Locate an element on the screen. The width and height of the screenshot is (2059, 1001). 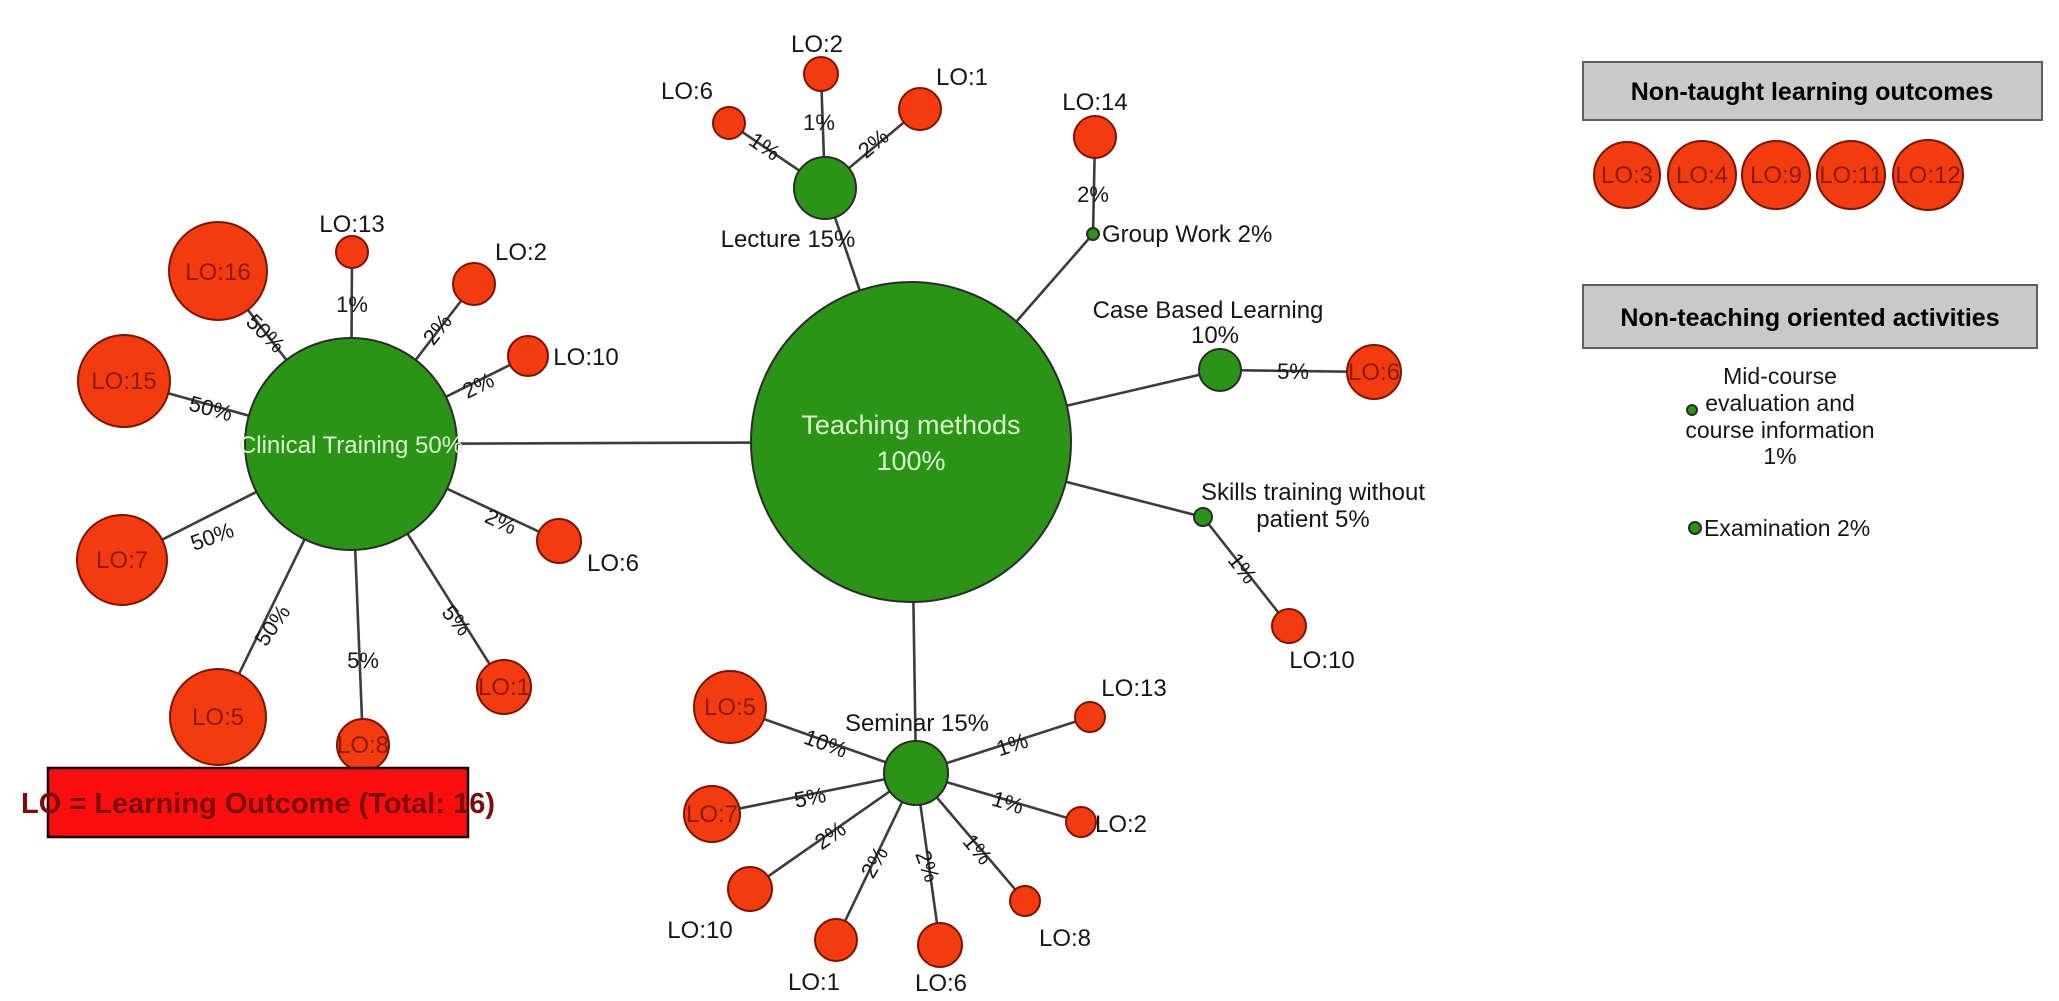
lo-label: LO:4 is located at coordinates (1702, 175).